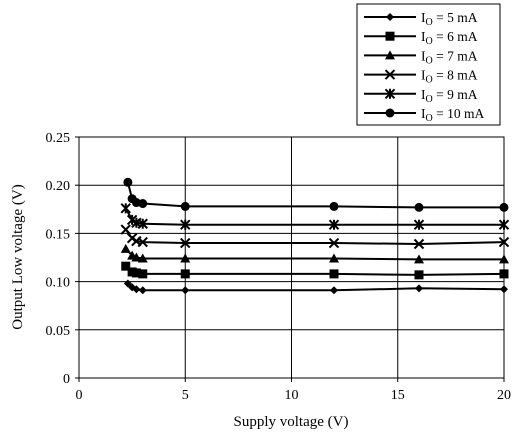  I want to click on y-tick-label: 0.20, so click(58, 186).